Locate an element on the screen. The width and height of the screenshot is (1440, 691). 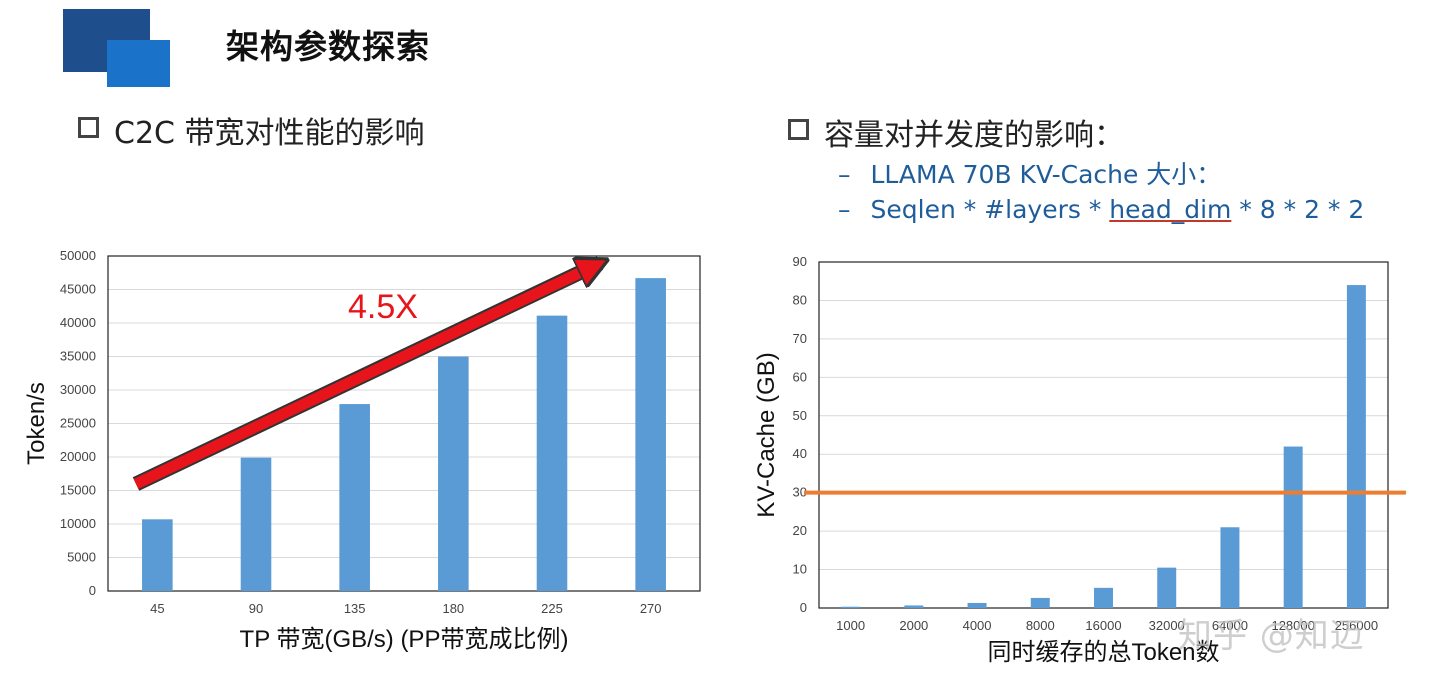
y-tick-label: 25000 is located at coordinates (78, 423).